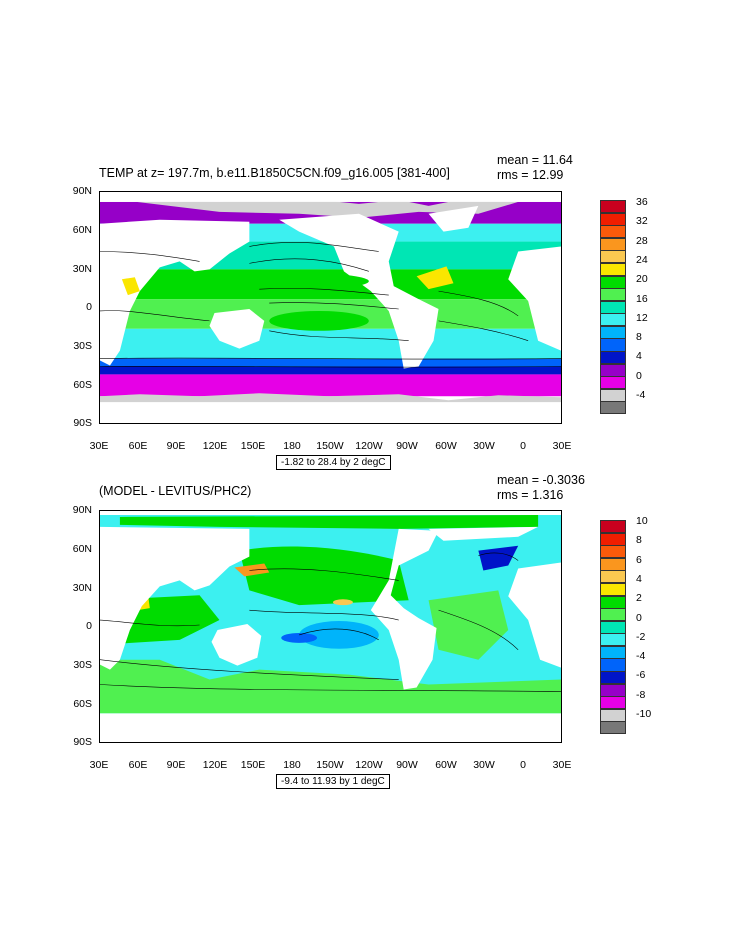 This screenshot has height=945, width=733. I want to click on x-tick-label: 120W, so click(369, 446).